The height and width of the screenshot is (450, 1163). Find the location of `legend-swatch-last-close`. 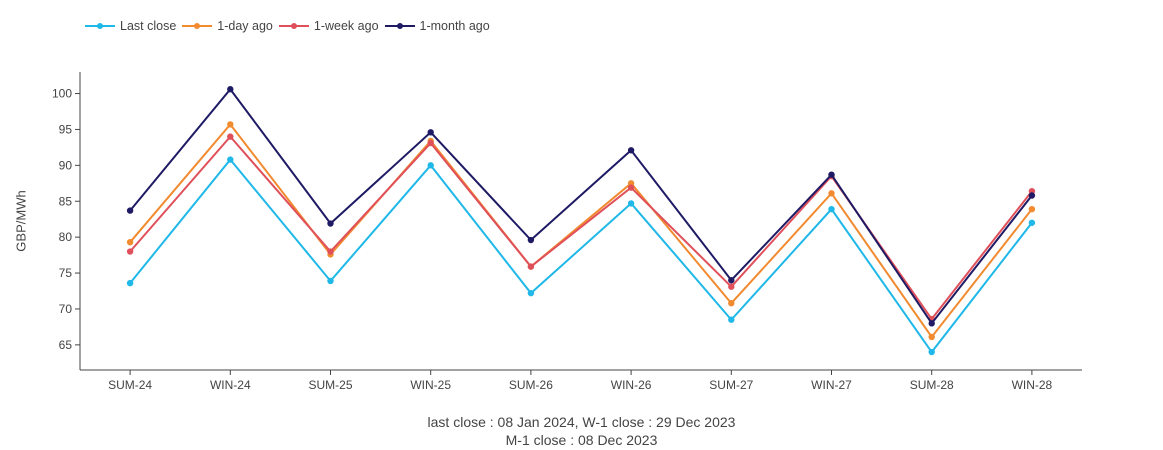

legend-swatch-last-close is located at coordinates (100, 26).